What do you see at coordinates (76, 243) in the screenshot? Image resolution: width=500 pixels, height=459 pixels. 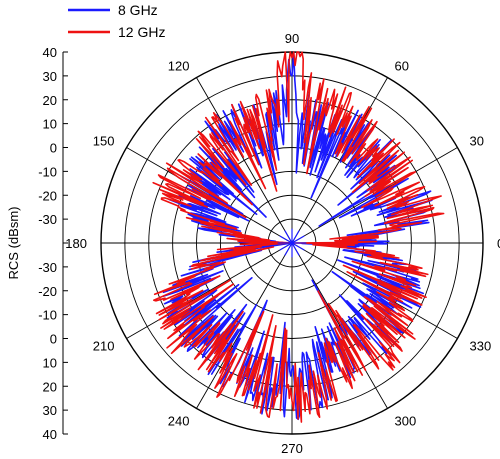 I see `angle-label: 180` at bounding box center [76, 243].